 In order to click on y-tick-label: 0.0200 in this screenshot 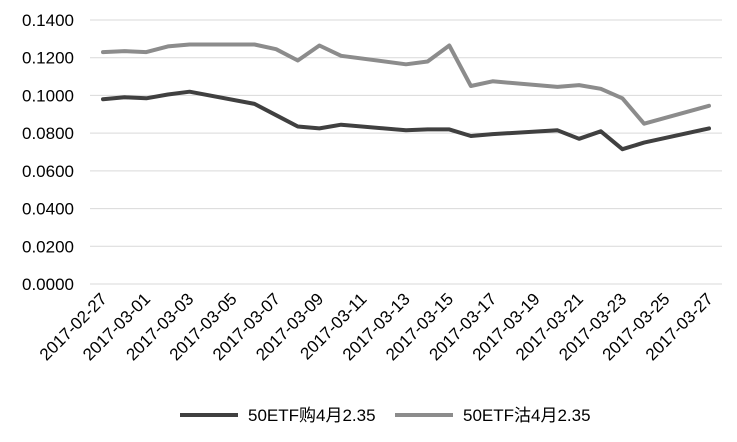, I will do `click(48, 246)`.